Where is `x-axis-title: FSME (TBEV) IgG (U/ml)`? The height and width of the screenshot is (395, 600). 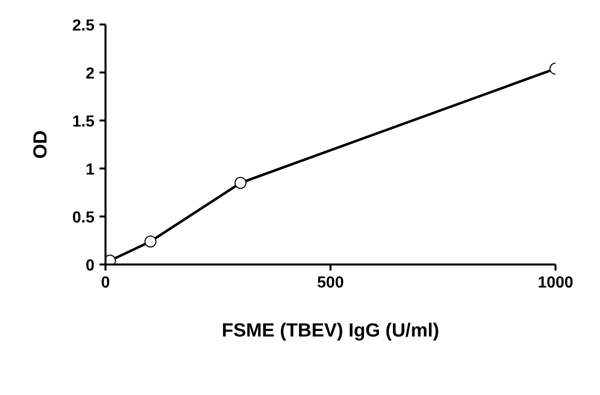
x-axis-title: FSME (TBEV) IgG (U/ml) is located at coordinates (331, 331).